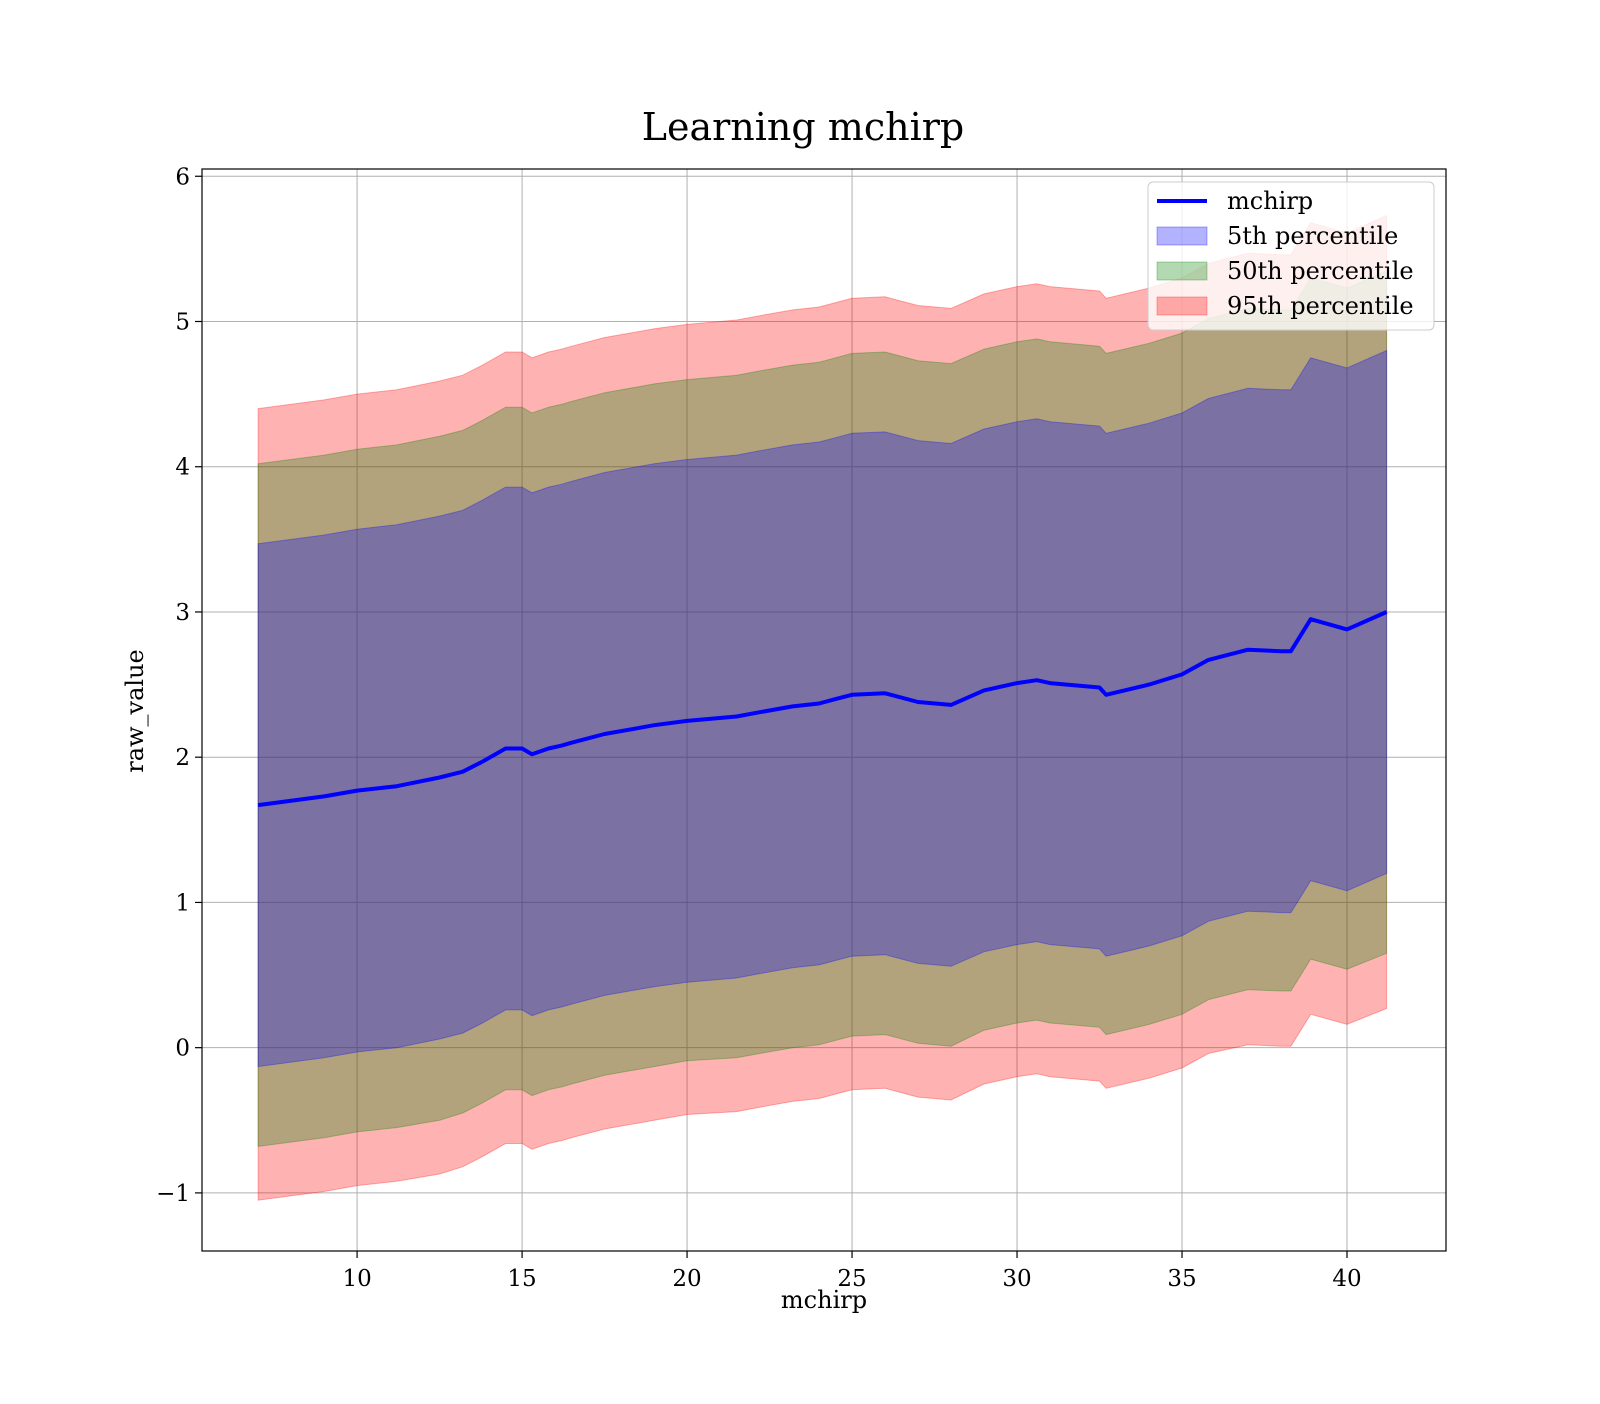 This screenshot has width=1600, height=1404. I want to click on y-tick-label: 3, so click(182, 613).